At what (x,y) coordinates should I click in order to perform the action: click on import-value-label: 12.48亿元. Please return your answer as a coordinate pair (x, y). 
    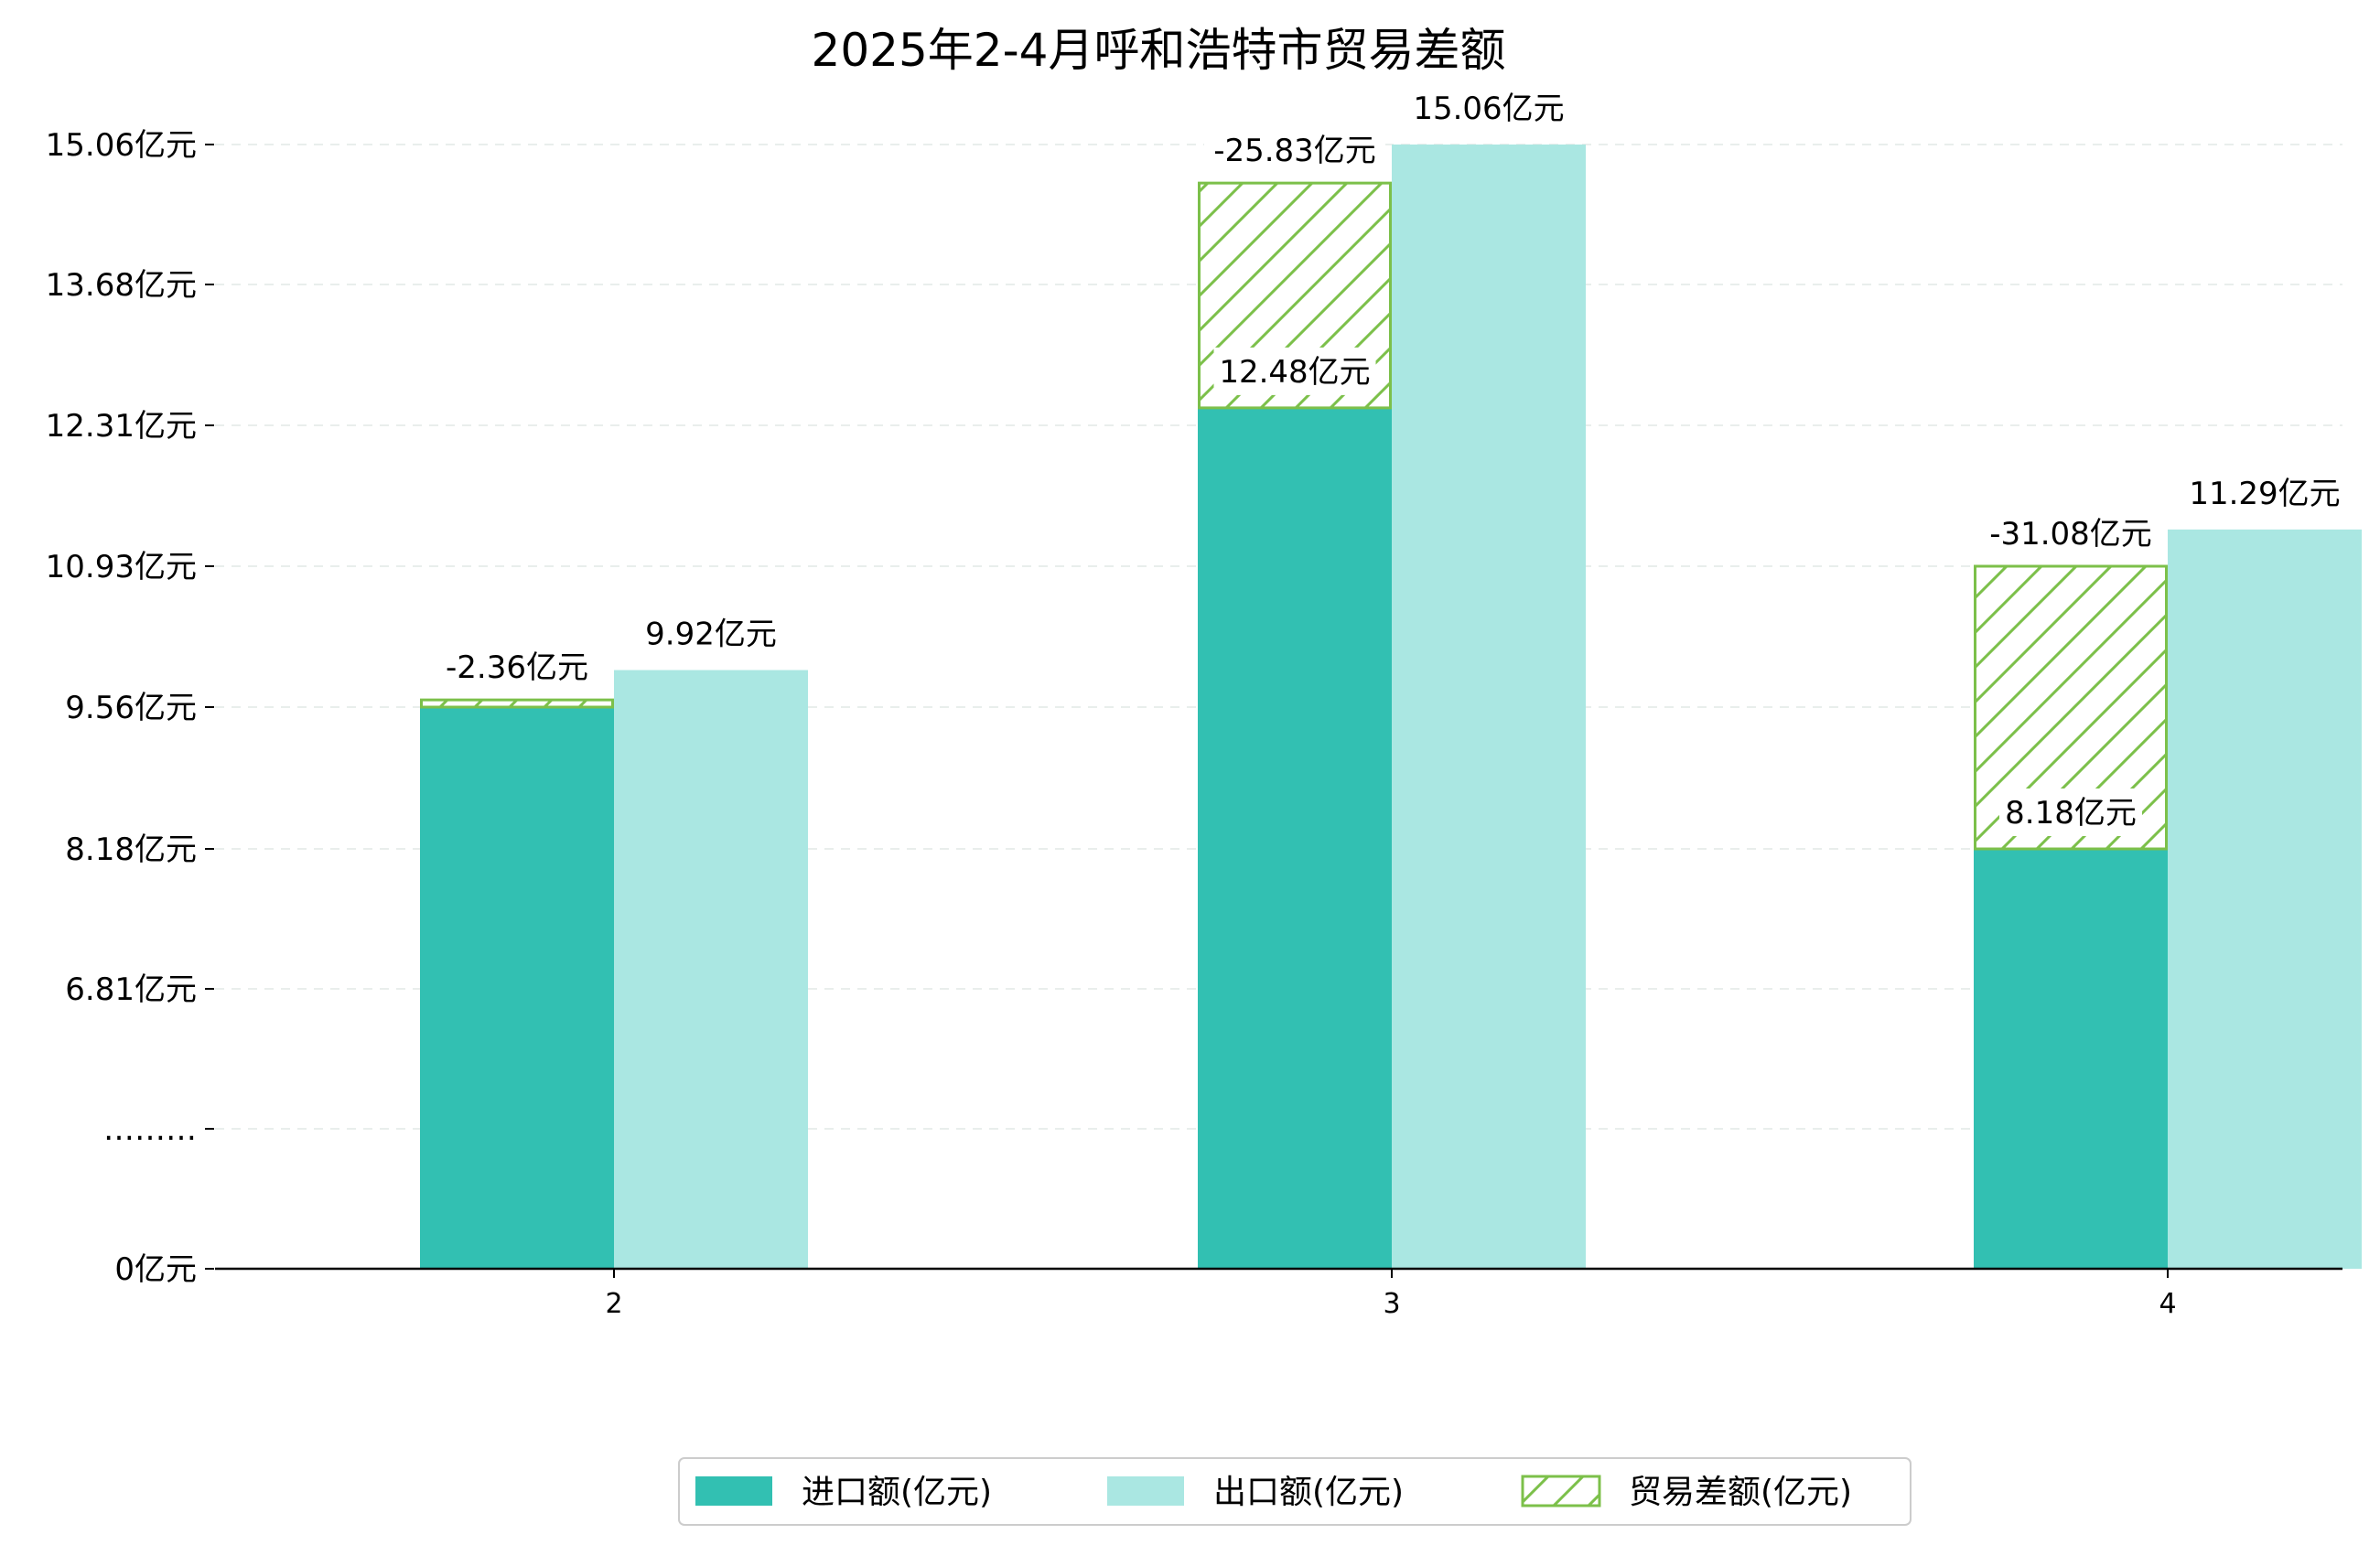
    Looking at the image, I should click on (1294, 373).